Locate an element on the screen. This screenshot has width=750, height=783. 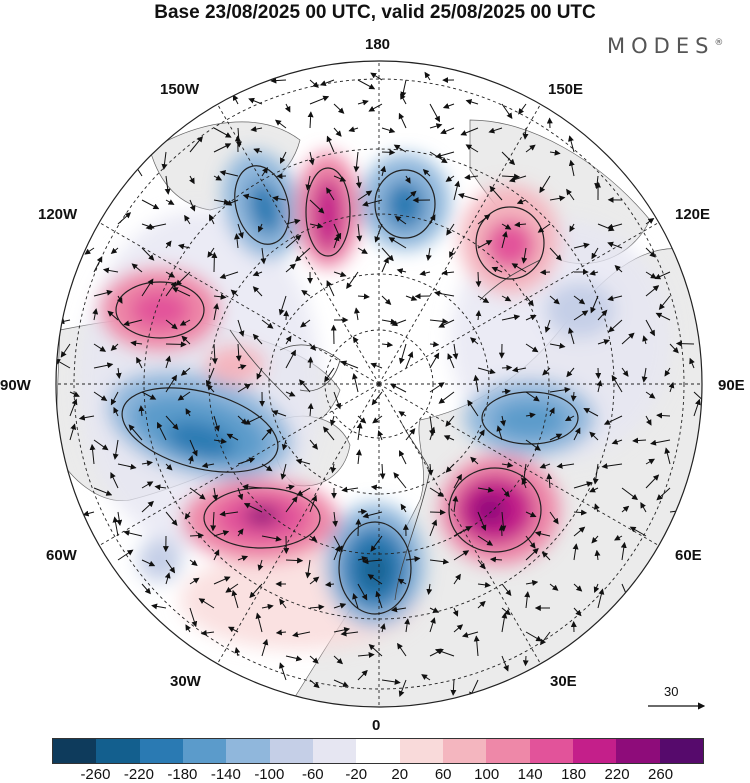
colorbar-tick-label: 260 is located at coordinates (661, 774).